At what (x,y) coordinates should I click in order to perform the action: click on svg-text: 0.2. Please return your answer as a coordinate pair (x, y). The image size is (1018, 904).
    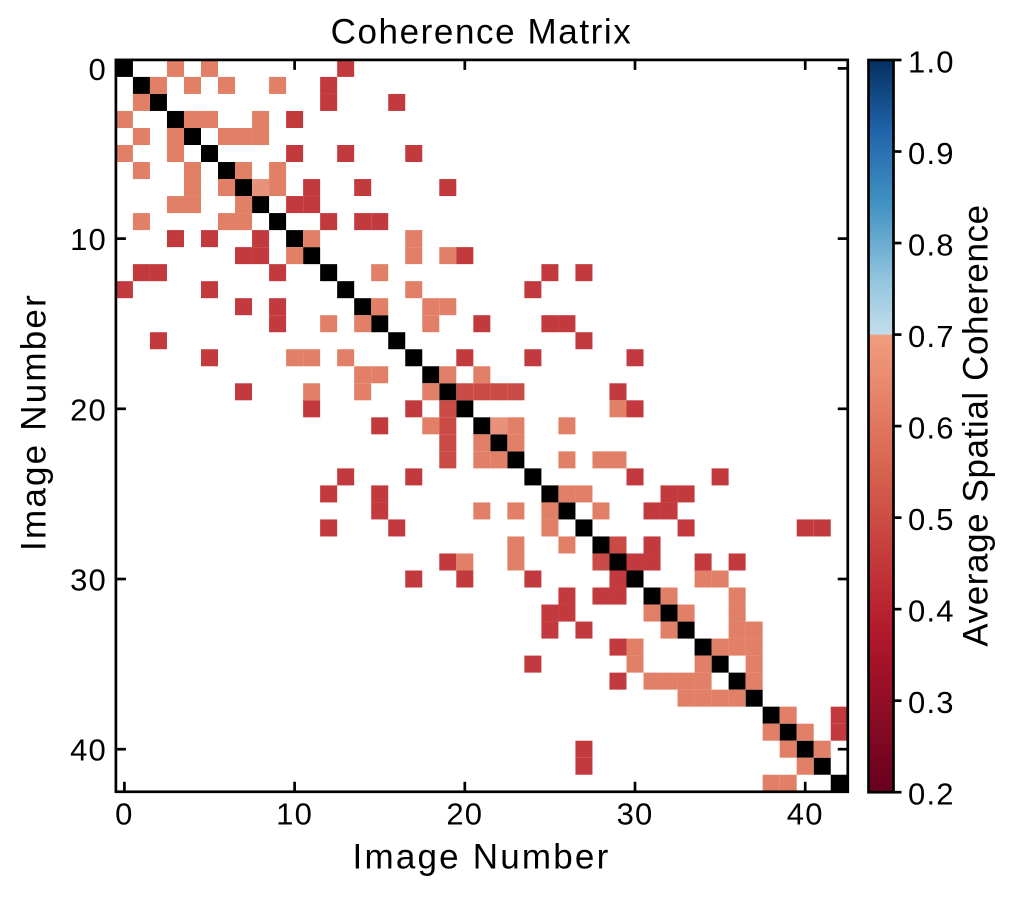
    Looking at the image, I should click on (931, 794).